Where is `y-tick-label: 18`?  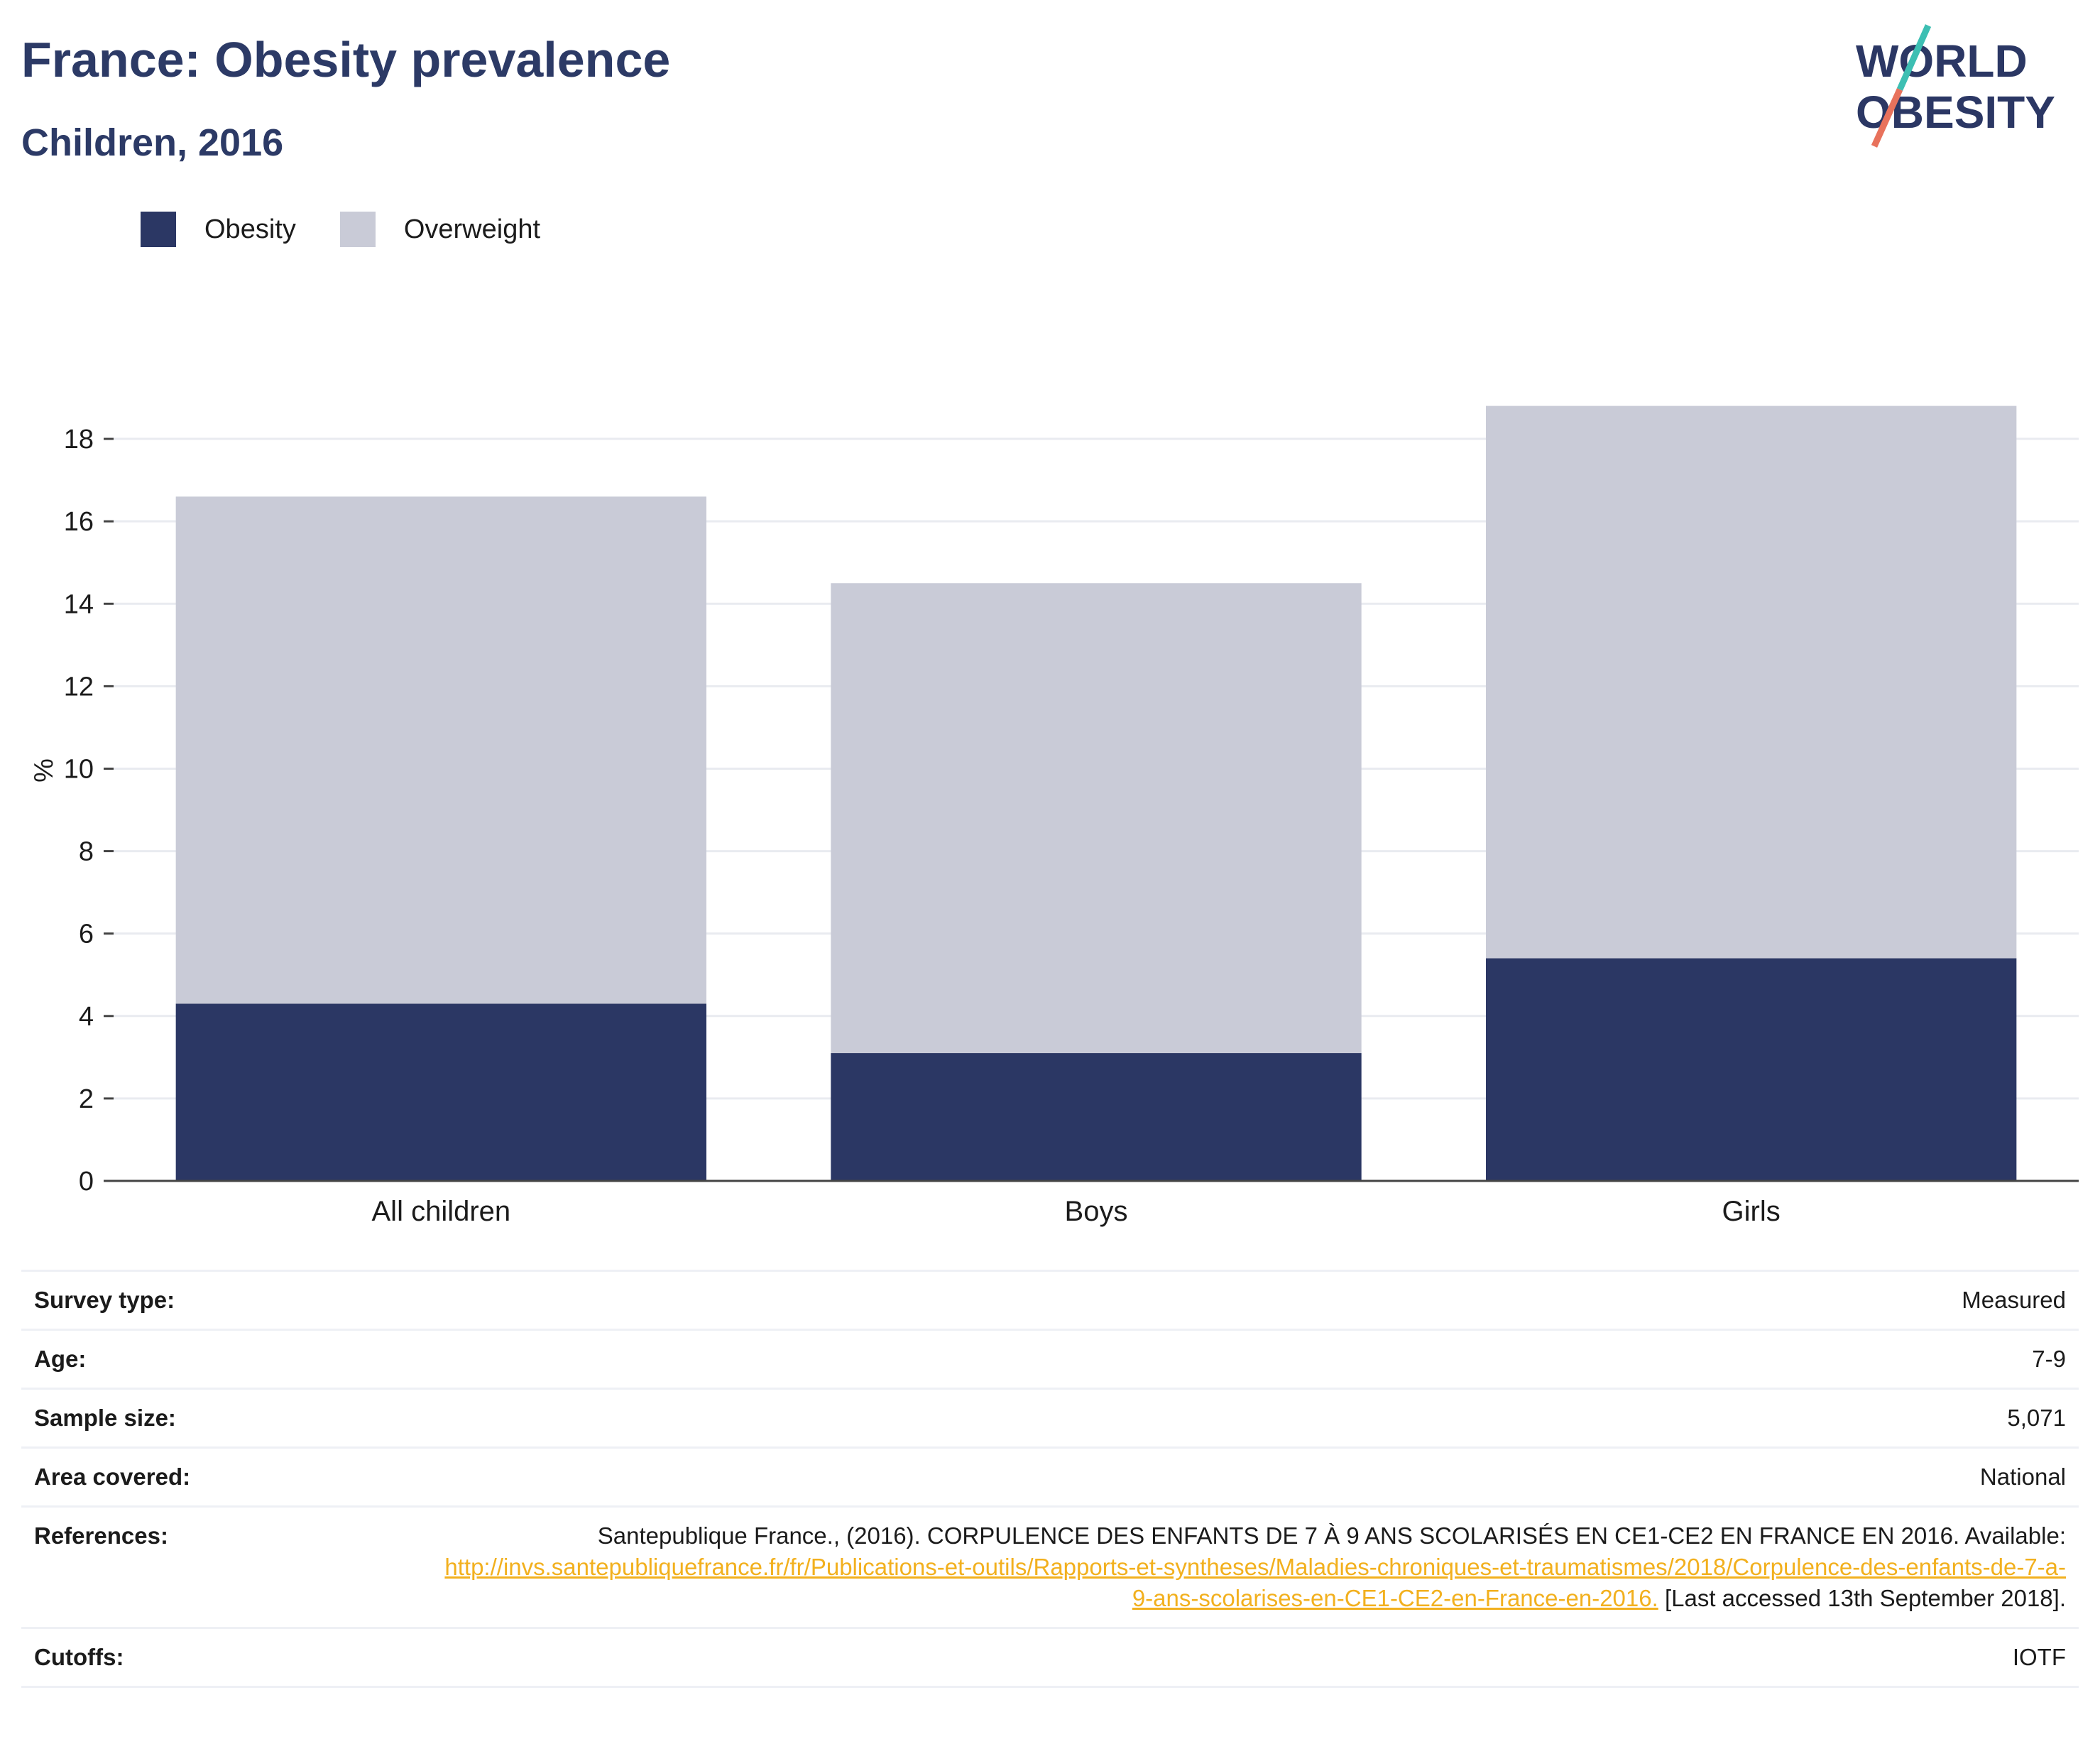 y-tick-label: 18 is located at coordinates (79, 439).